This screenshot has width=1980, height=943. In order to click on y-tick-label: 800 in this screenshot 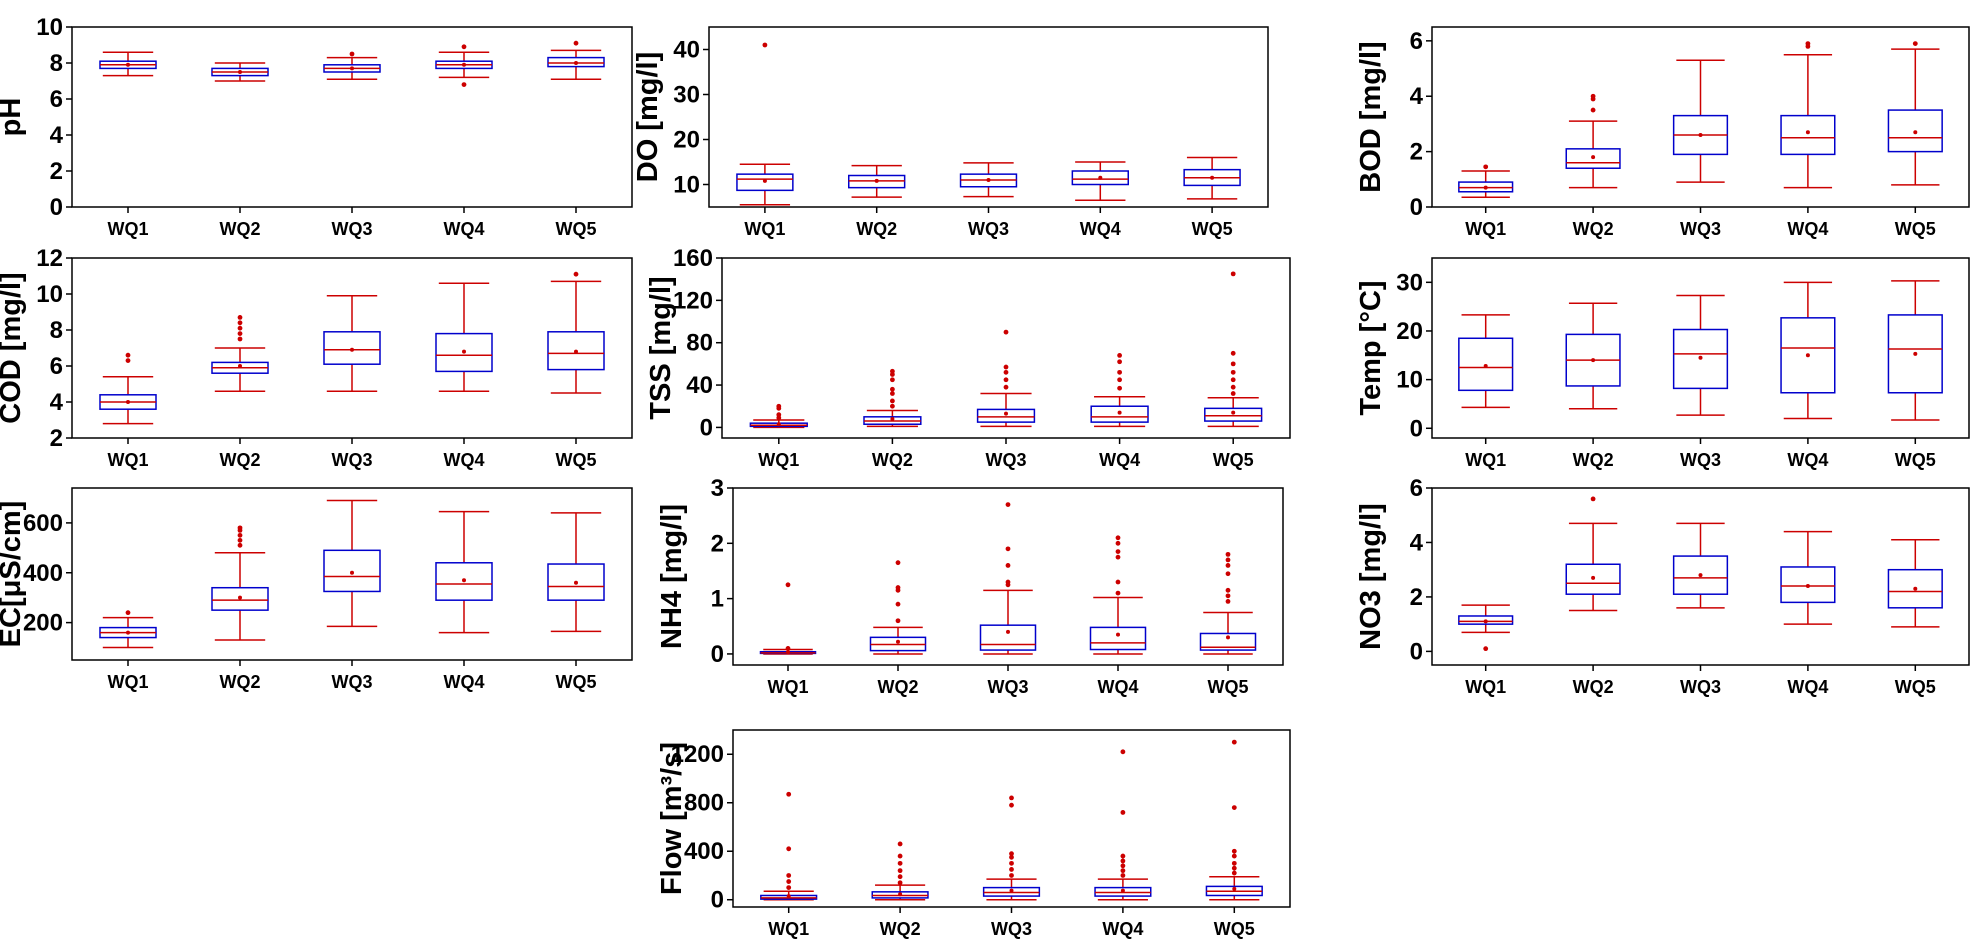, I will do `click(704, 803)`.